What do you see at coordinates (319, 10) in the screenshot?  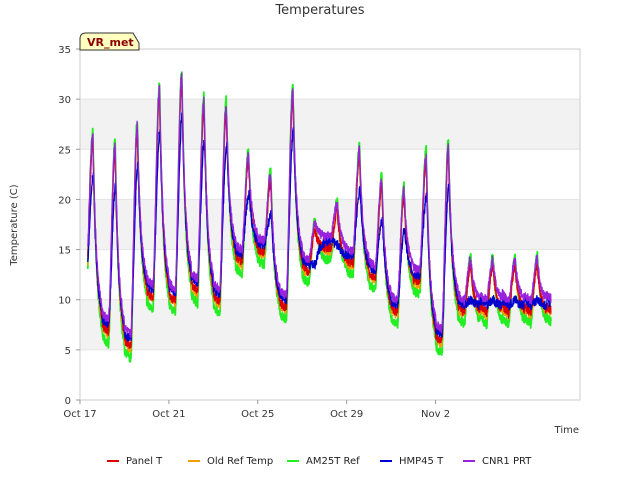 I see `chart-title: Temperatures` at bounding box center [319, 10].